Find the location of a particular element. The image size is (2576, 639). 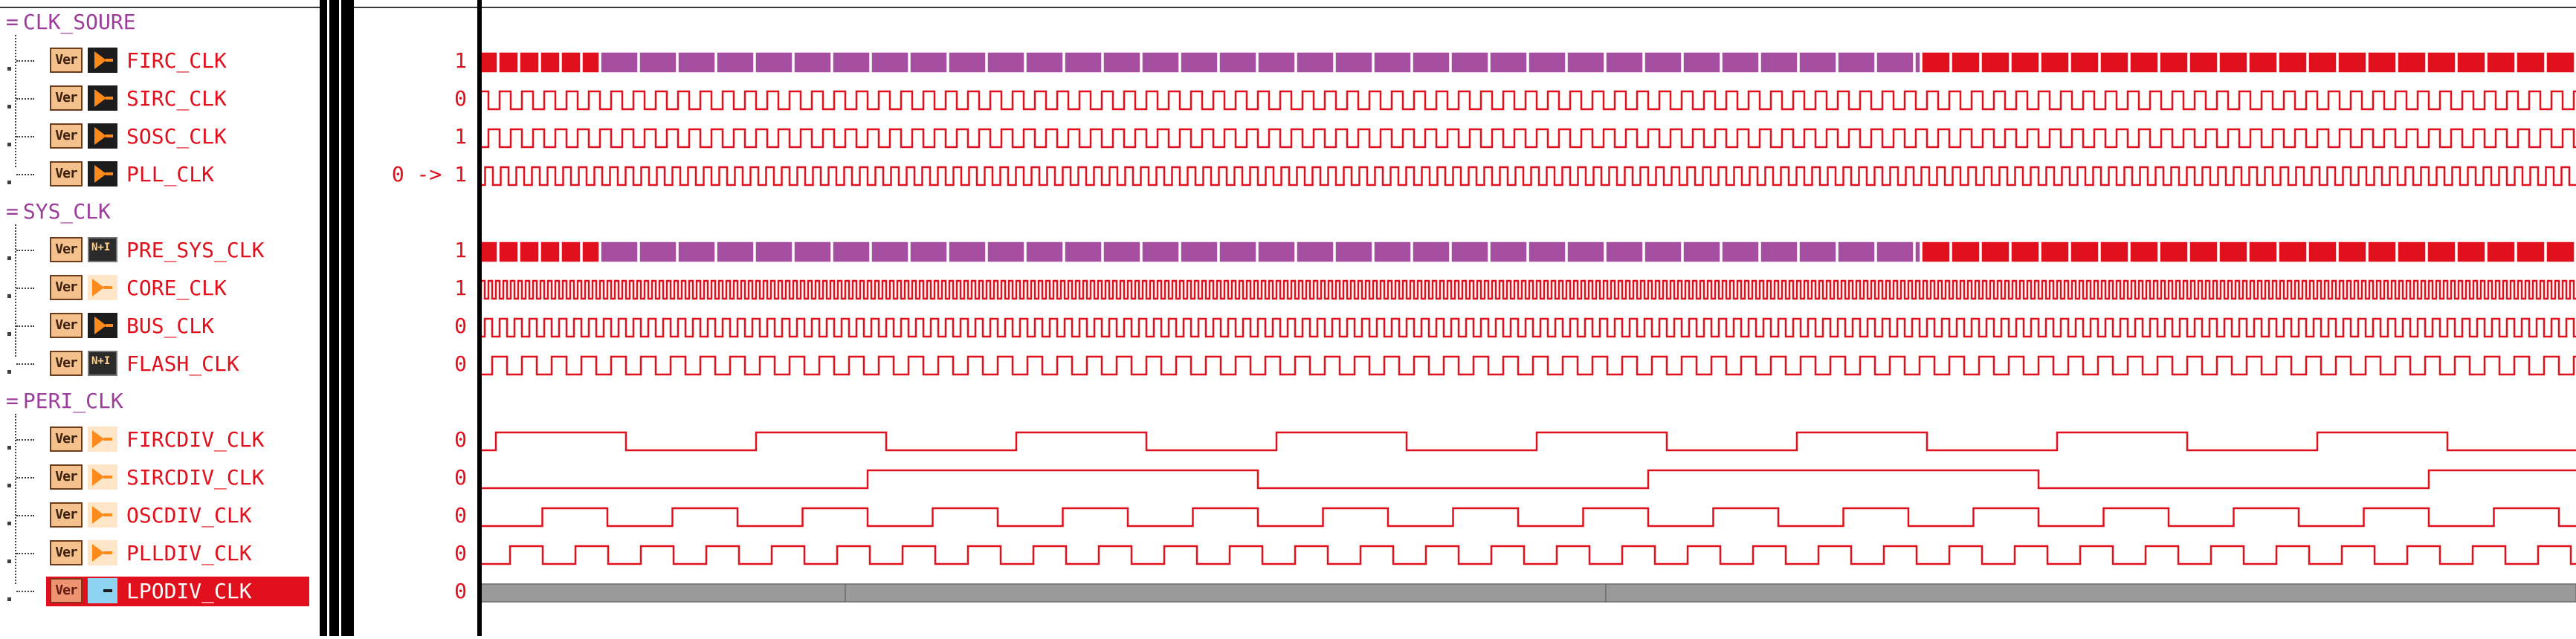

waveform-oscdiv_clk is located at coordinates (1526, 517).